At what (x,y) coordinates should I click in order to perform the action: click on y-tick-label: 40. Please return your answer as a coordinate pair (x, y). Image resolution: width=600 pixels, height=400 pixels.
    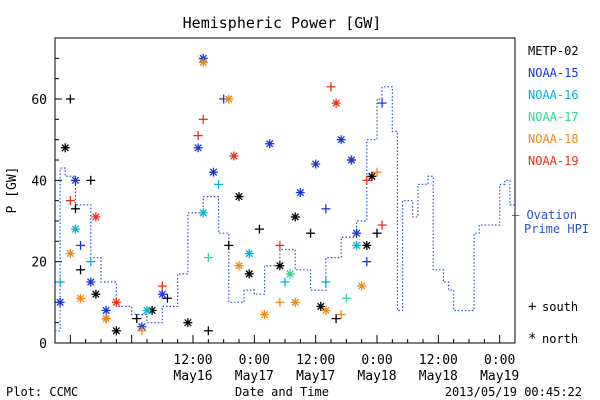
    Looking at the image, I should click on (39, 181).